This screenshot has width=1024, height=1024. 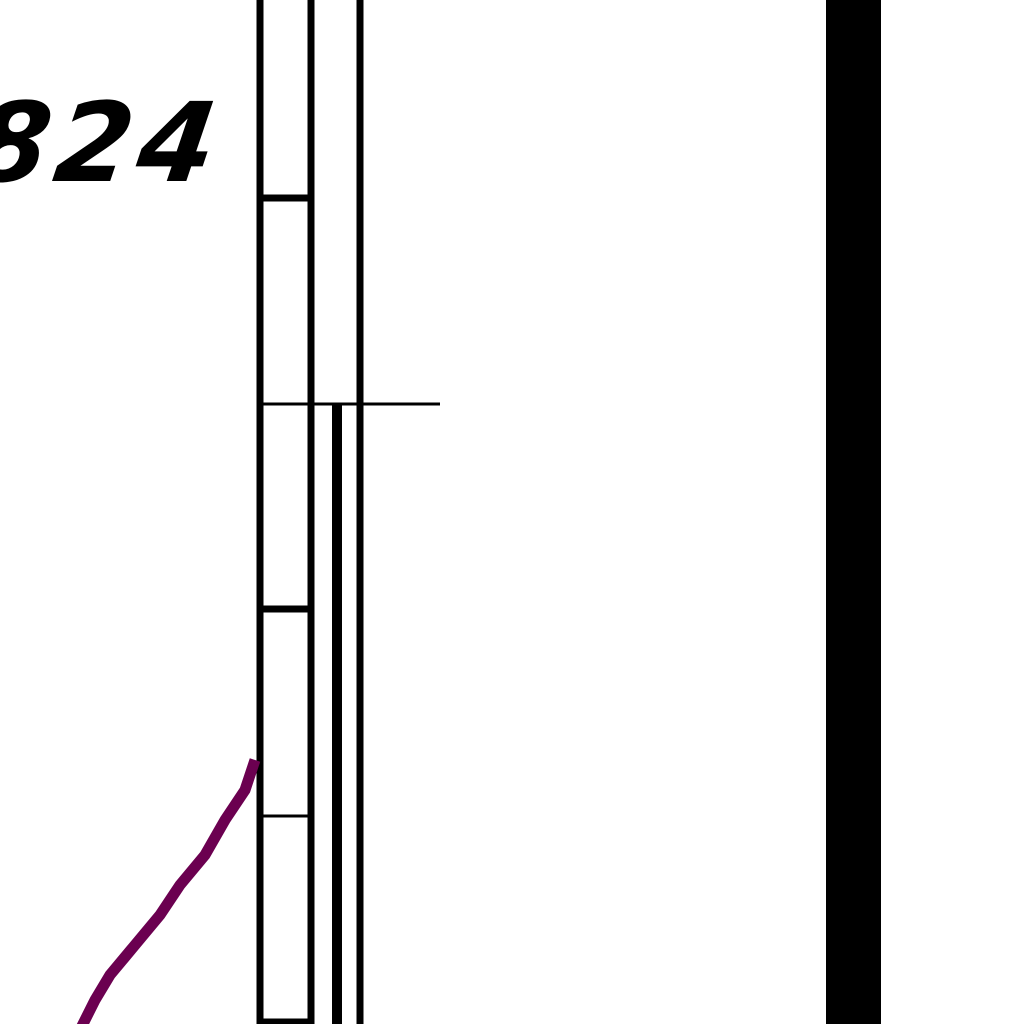 I want to click on route-line, so click(x=168, y=891).